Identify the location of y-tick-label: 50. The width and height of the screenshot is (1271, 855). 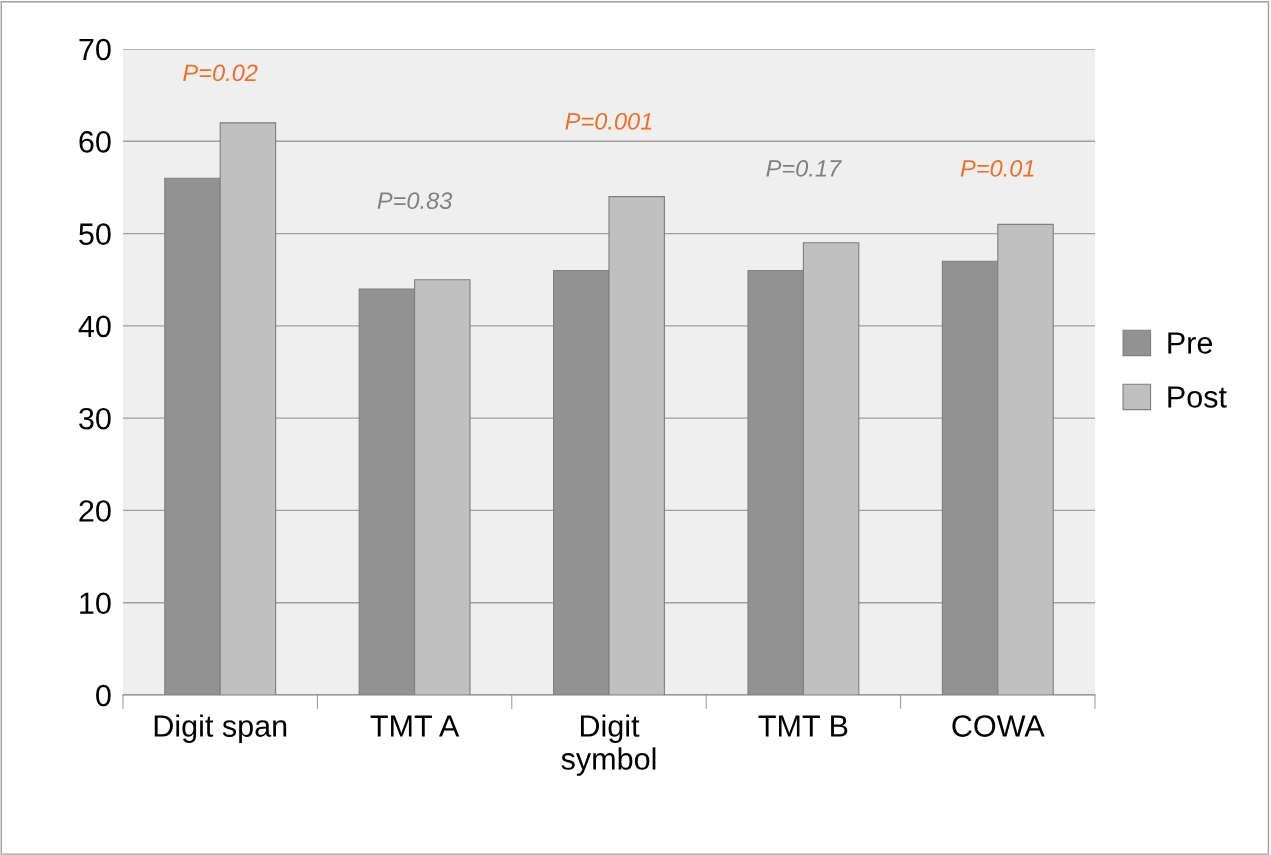
(95, 234).